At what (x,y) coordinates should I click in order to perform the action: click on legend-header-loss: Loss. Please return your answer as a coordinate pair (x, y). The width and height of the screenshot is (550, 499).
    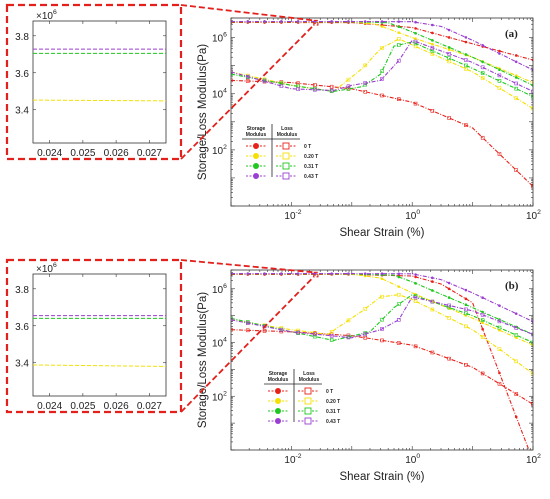
    Looking at the image, I should click on (309, 374).